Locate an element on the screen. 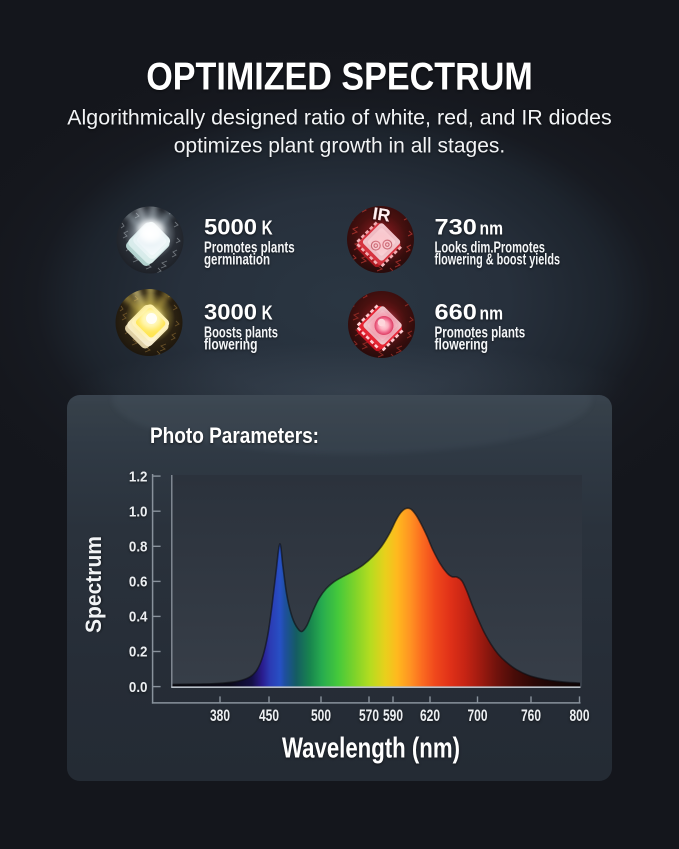 The image size is (679, 849). svg-text: 0.6 is located at coordinates (138, 582).